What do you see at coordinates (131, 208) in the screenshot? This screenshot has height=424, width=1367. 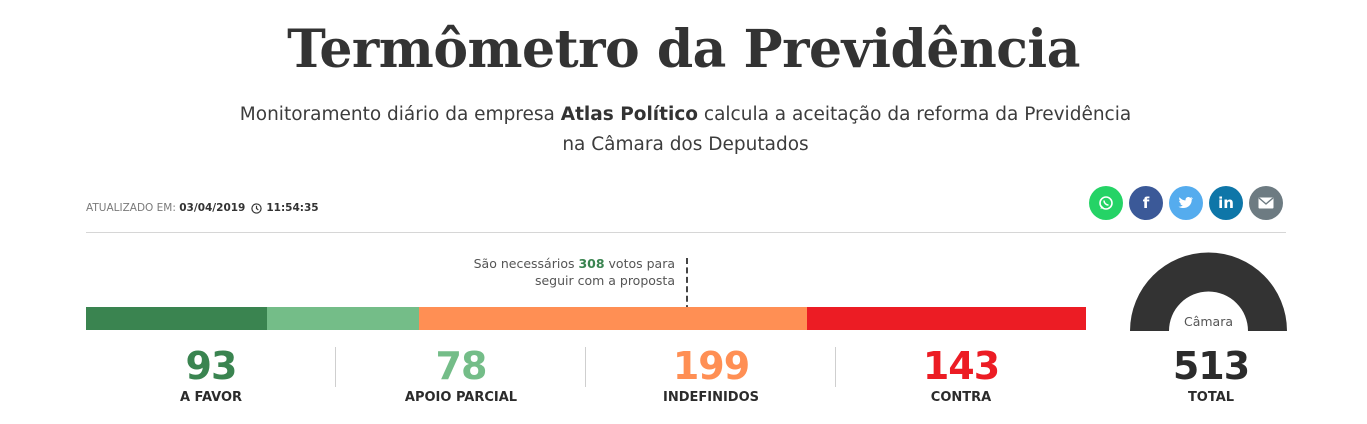 I see `updated-label: ATUALIZADO EM:` at bounding box center [131, 208].